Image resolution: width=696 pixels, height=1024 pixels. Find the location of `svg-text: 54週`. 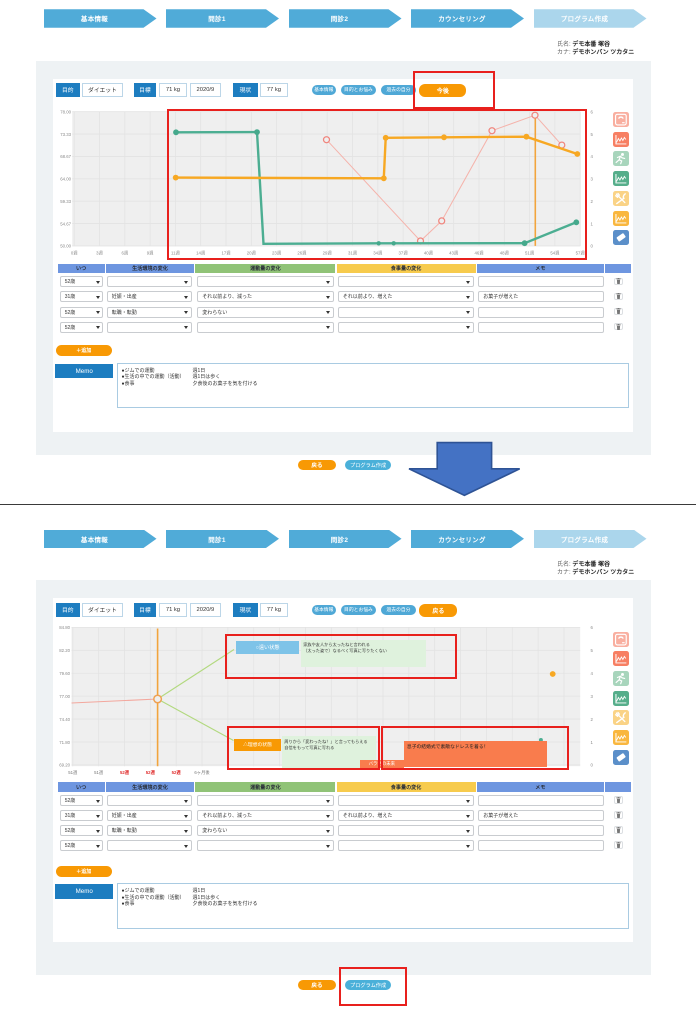

svg-text: 54週 is located at coordinates (555, 253).